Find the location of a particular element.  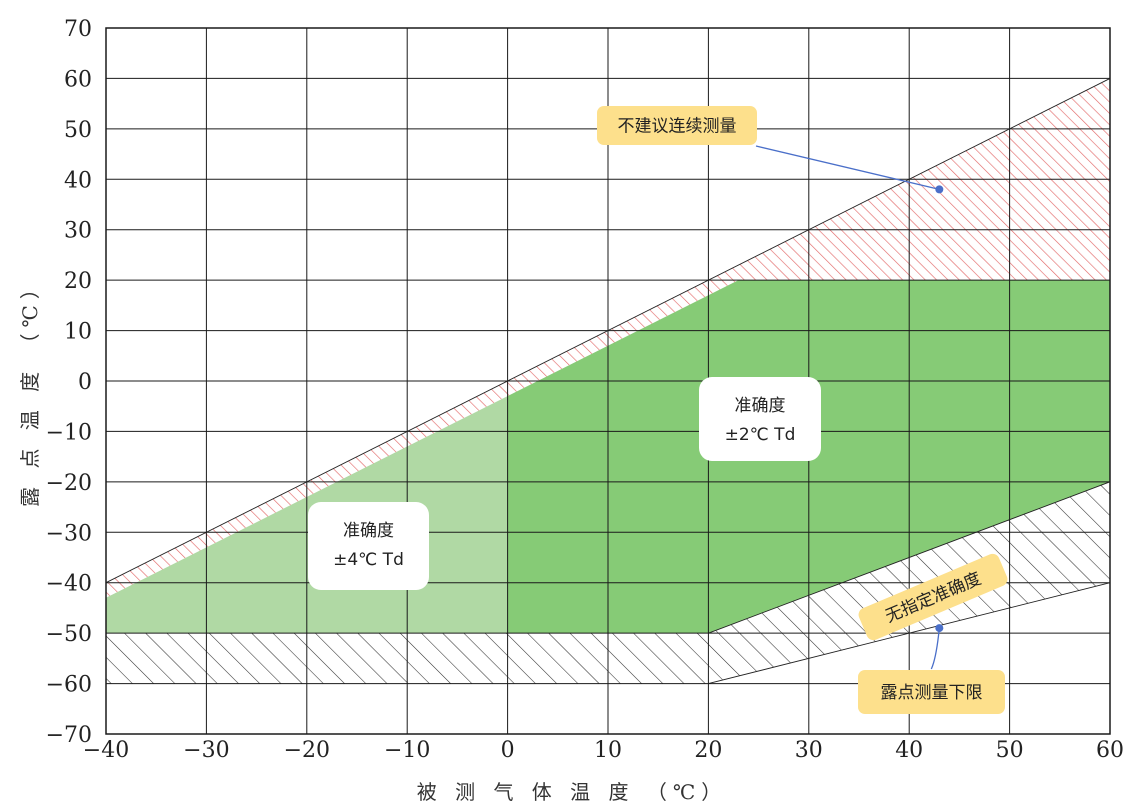

y-tick-label: 50 is located at coordinates (78, 130).